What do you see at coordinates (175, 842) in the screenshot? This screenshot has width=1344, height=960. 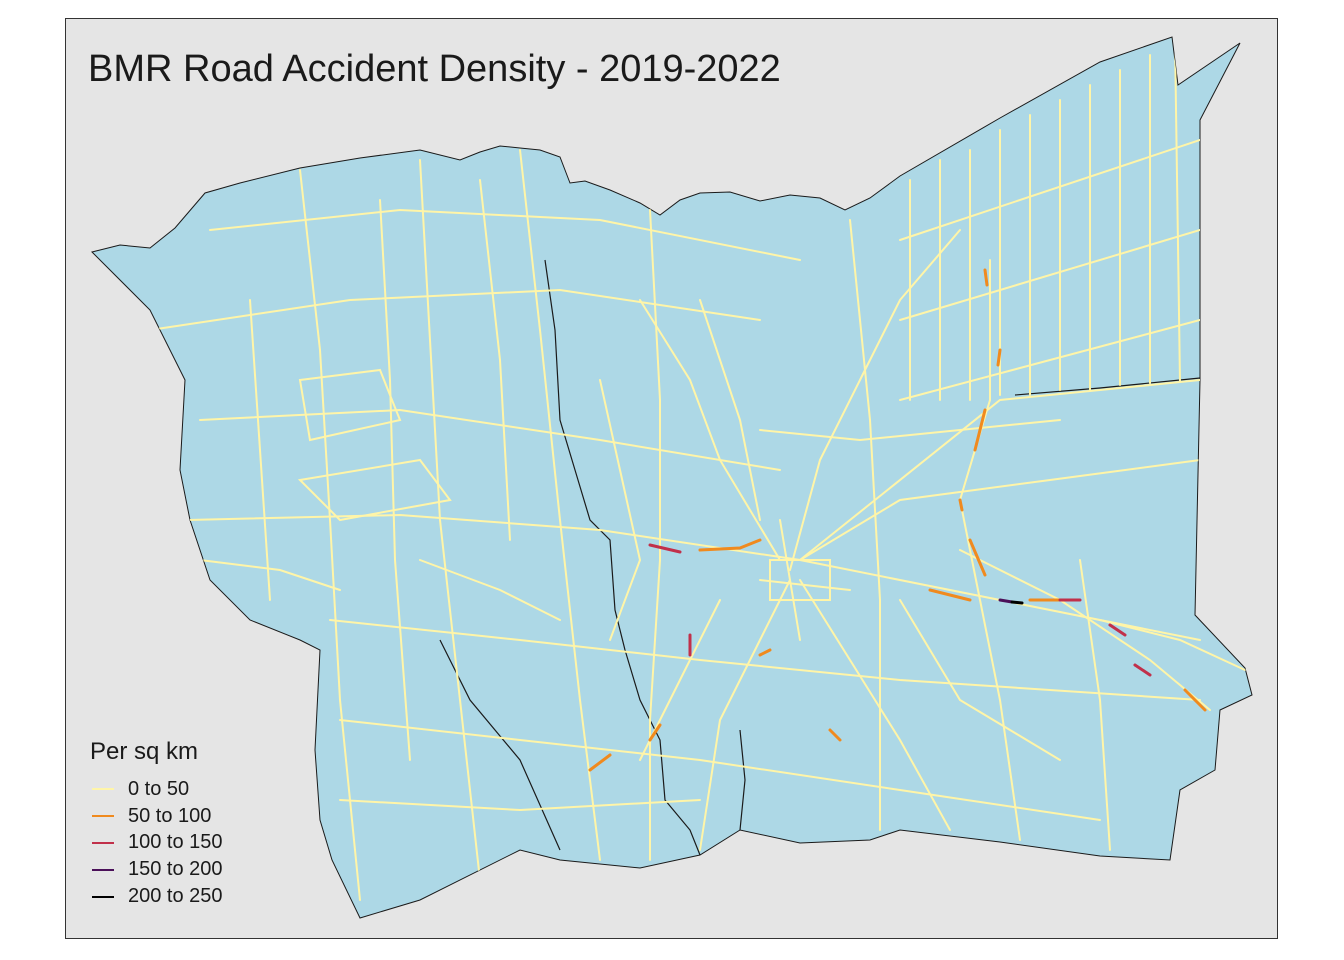 I see `legend-label: 100 to 150` at bounding box center [175, 842].